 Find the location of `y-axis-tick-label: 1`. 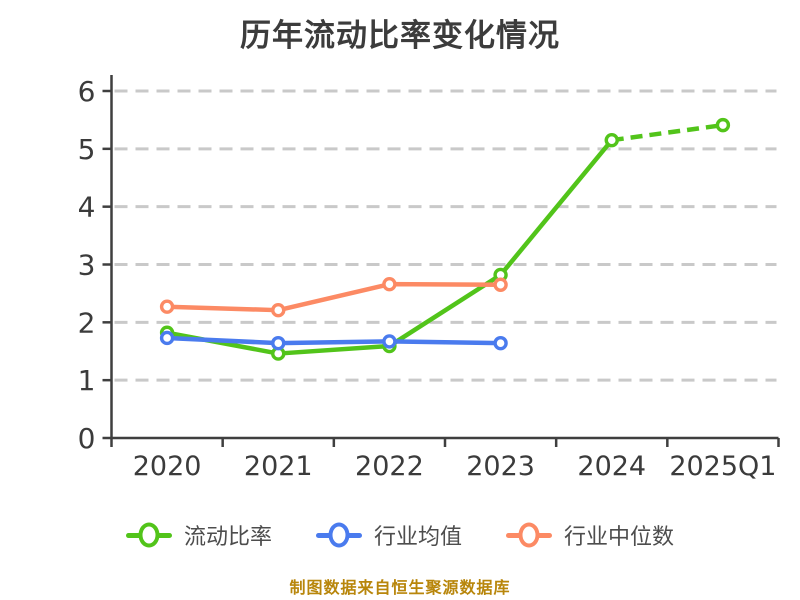

y-axis-tick-label: 1 is located at coordinates (87, 380).